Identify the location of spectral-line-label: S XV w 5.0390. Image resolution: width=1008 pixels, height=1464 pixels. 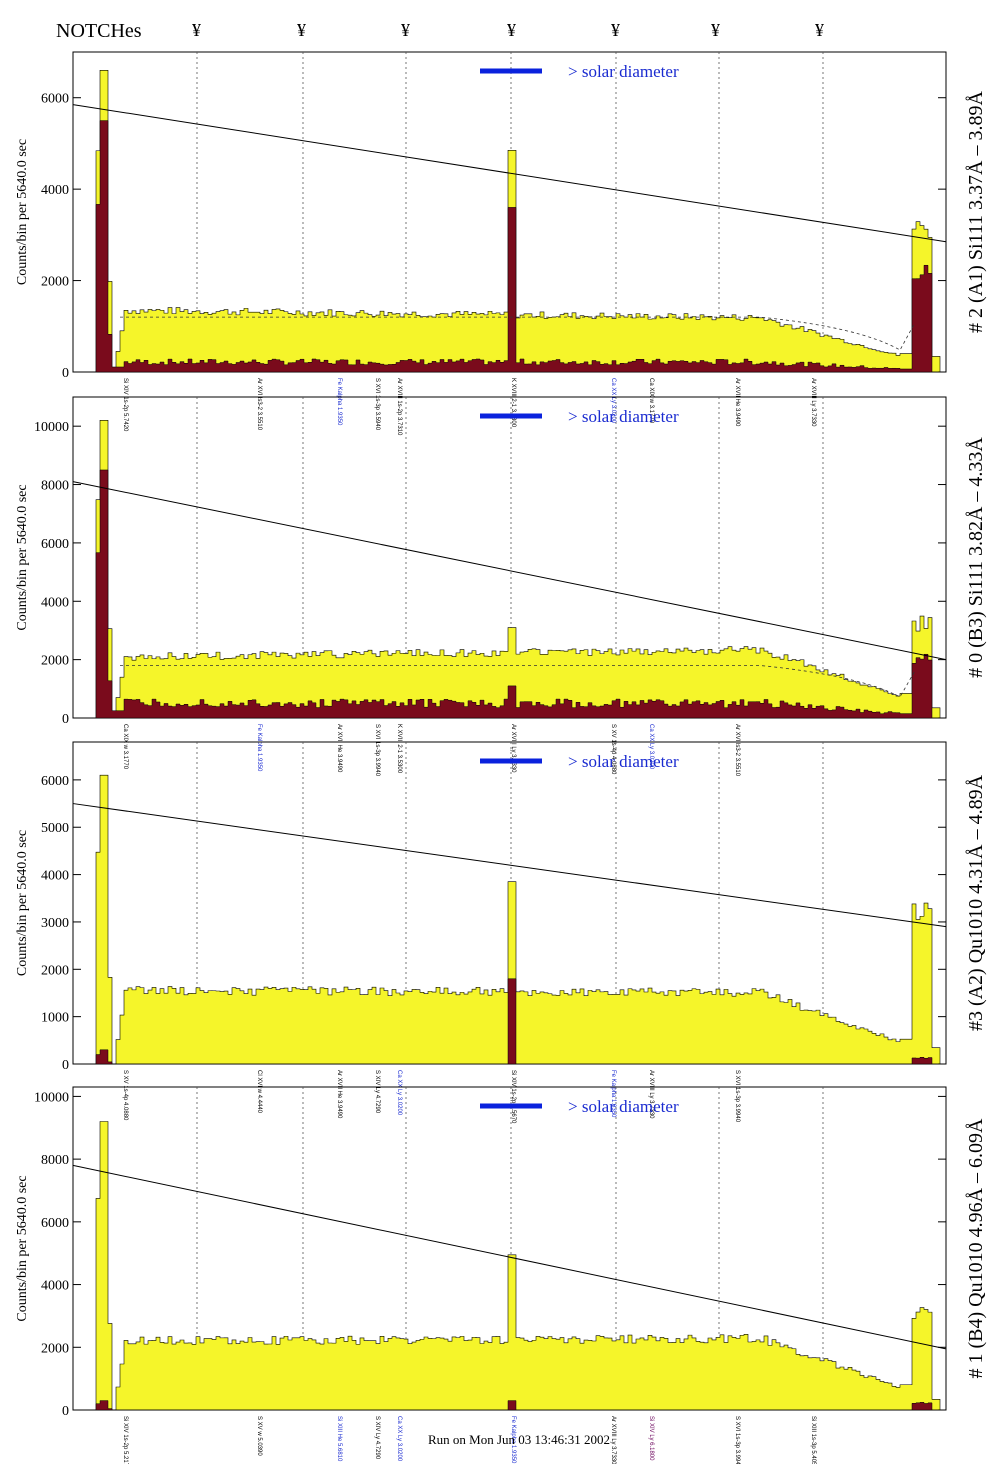
(259, 1436).